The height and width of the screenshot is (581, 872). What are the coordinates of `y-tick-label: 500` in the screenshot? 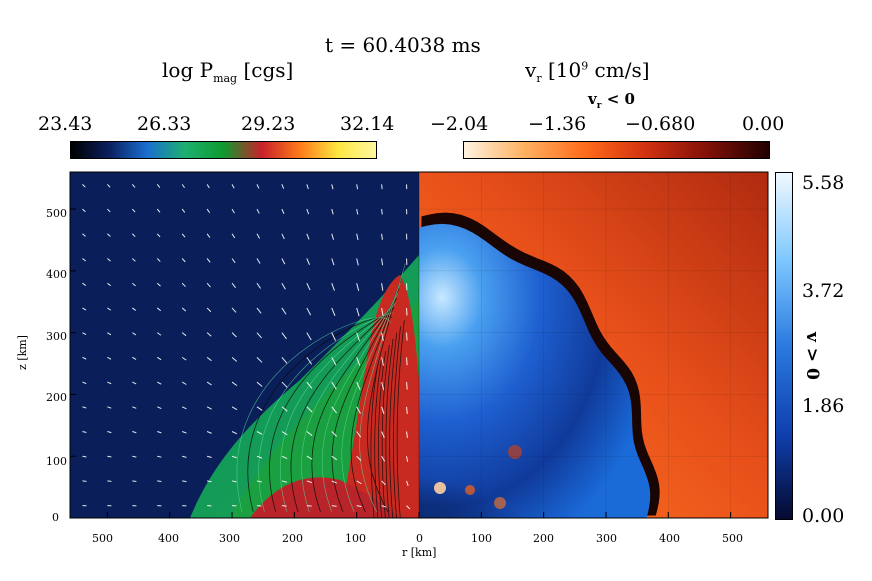 It's located at (56, 213).